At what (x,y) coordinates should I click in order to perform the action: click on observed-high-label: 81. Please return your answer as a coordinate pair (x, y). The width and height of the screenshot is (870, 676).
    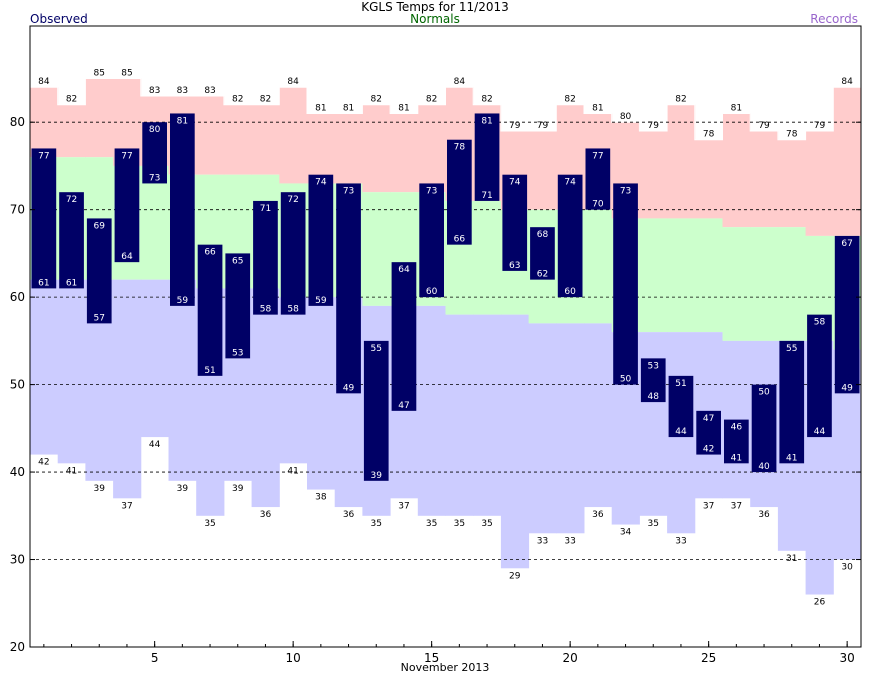
    Looking at the image, I should click on (486, 121).